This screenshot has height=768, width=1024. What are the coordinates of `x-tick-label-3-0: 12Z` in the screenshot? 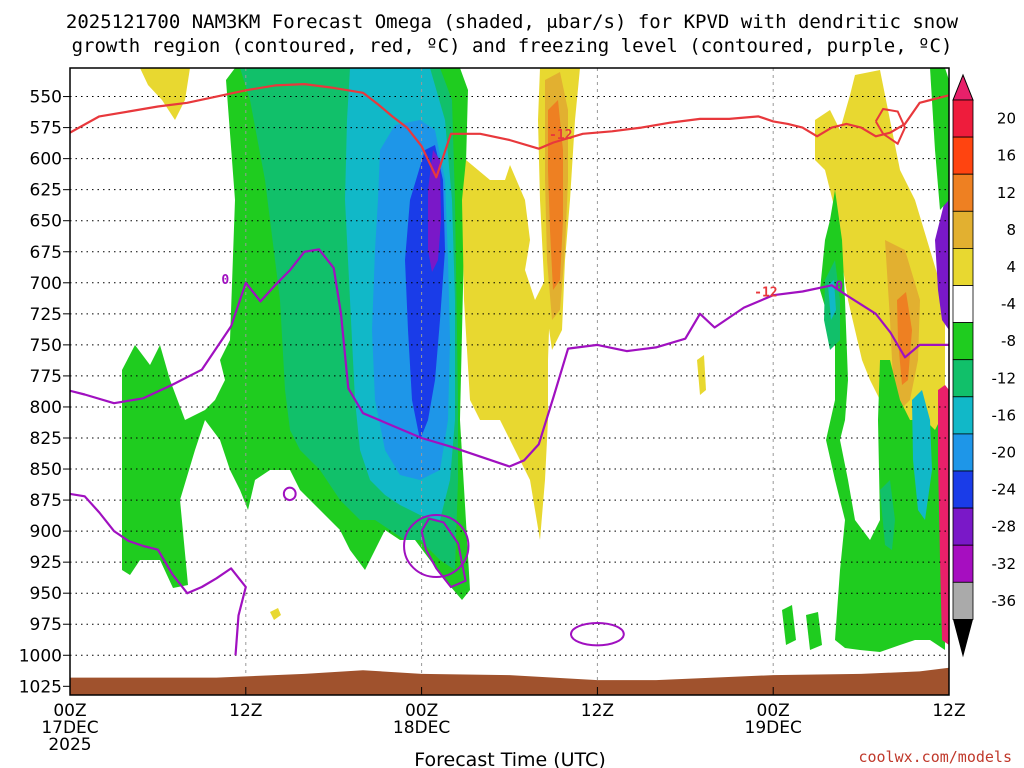 It's located at (597, 711).